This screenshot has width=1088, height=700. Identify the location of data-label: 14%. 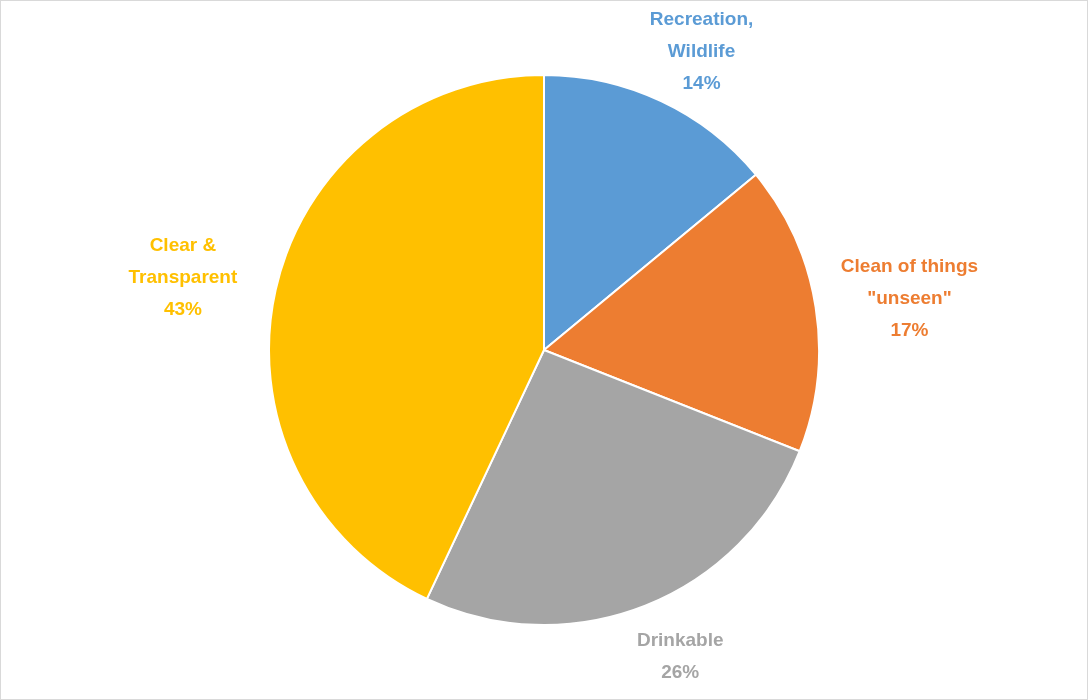
(701, 82).